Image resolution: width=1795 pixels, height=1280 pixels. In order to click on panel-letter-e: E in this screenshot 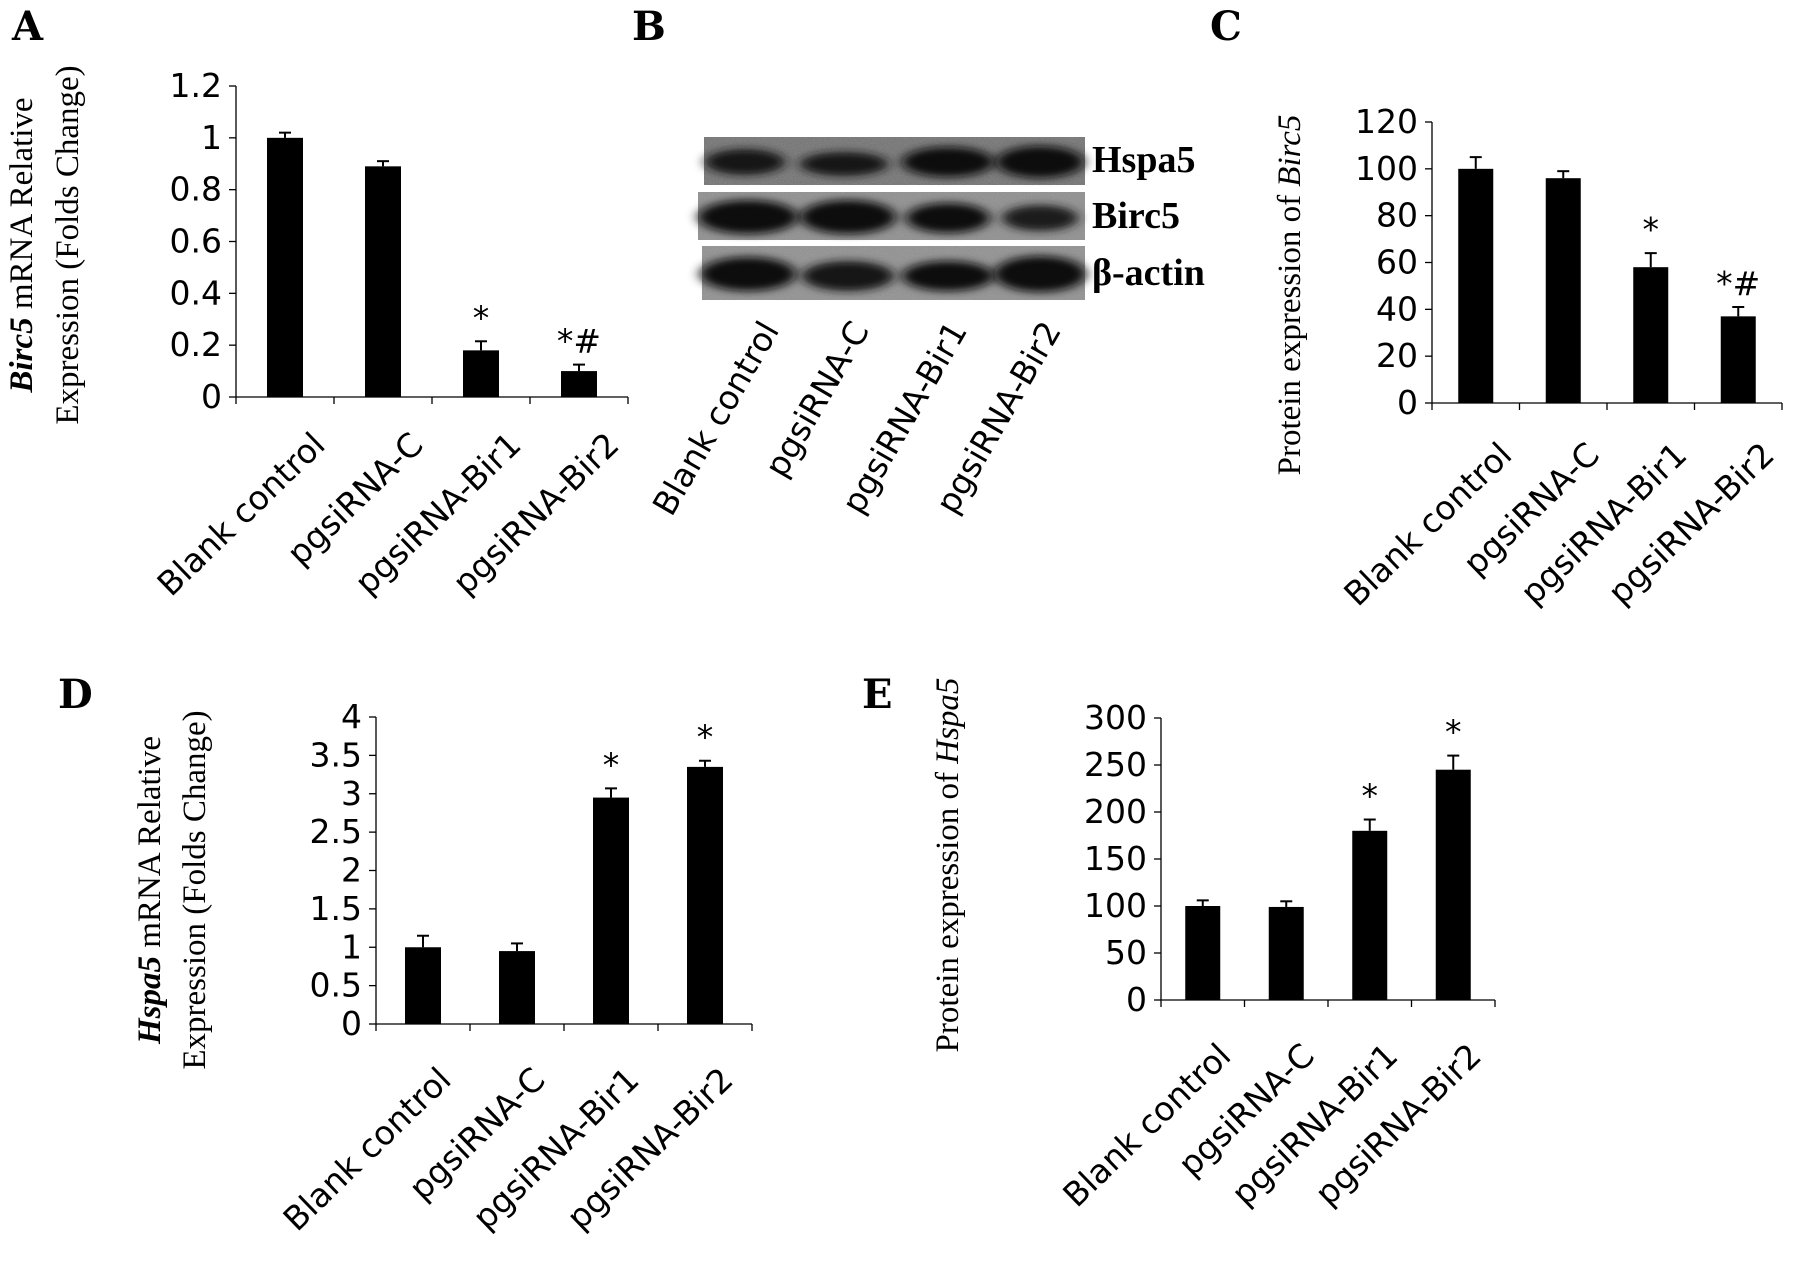, I will do `click(877, 694)`.